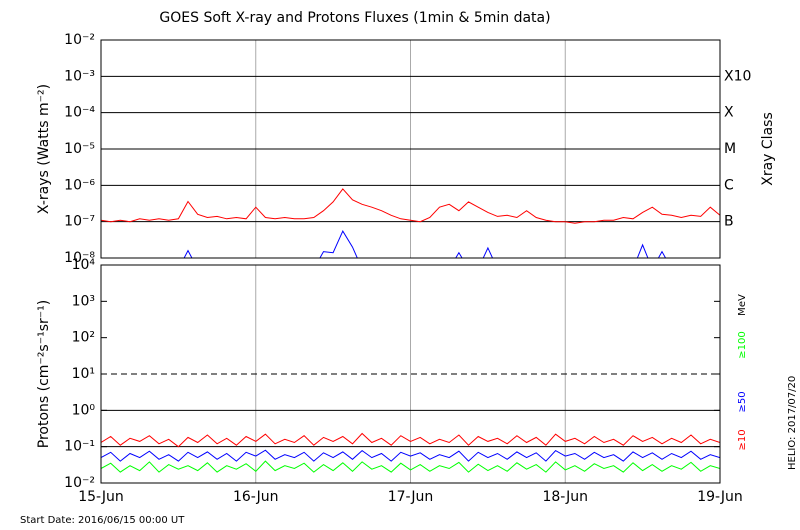 The width and height of the screenshot is (800, 530). What do you see at coordinates (83, 338) in the screenshot?
I see `y-tick-label: 10²` at bounding box center [83, 338].